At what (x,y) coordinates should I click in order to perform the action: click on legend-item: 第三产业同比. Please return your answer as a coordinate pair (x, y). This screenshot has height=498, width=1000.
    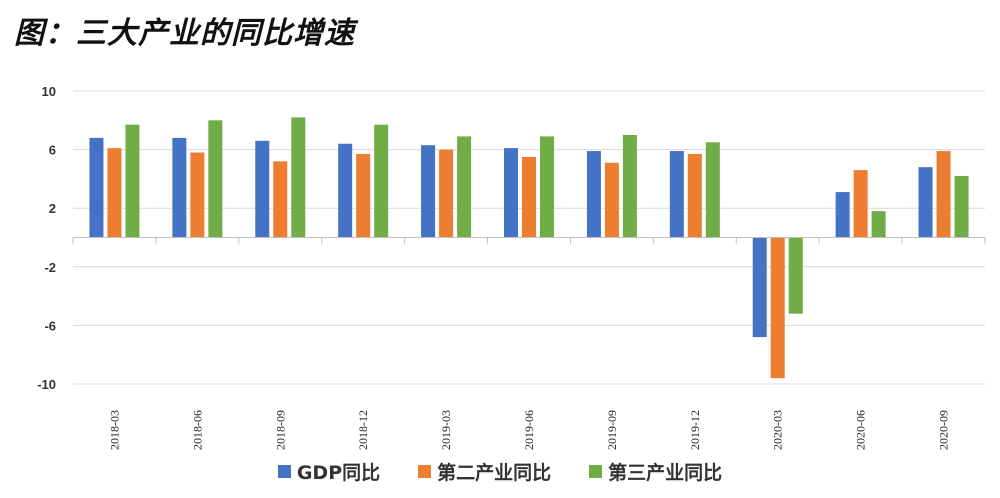
    Looking at the image, I should click on (655, 471).